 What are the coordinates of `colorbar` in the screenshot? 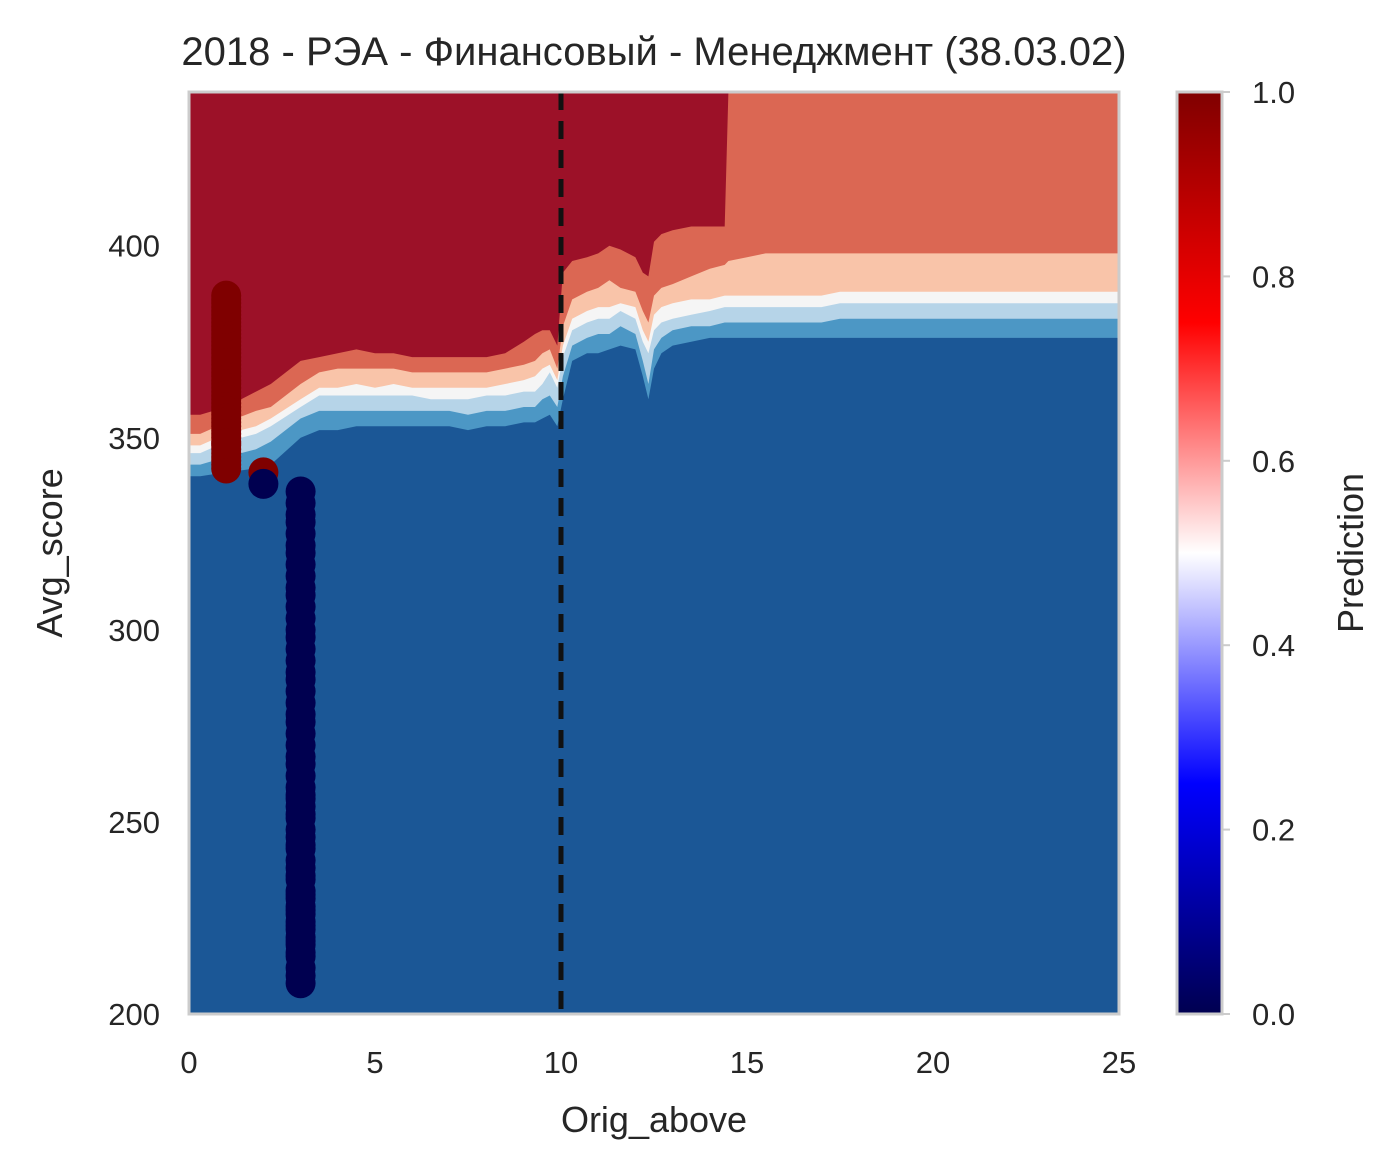 It's located at (1199, 553).